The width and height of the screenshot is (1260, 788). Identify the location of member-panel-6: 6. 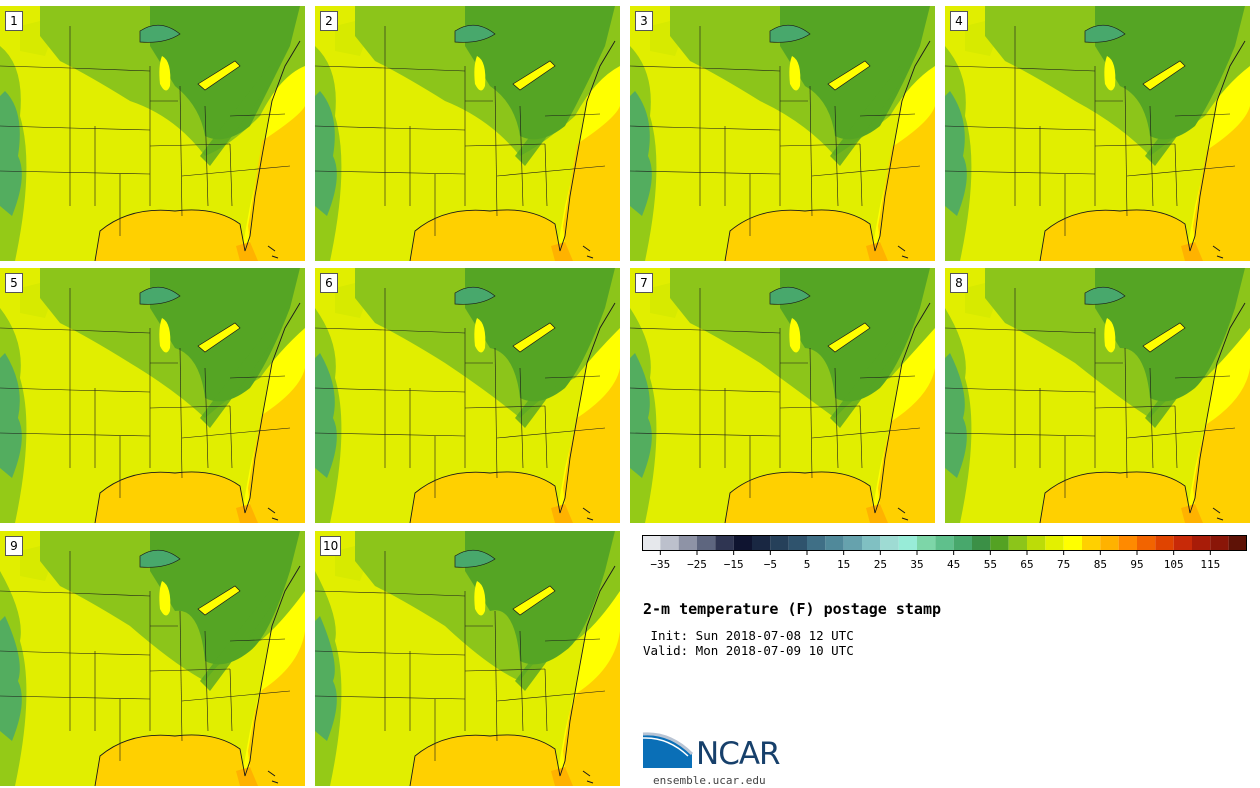
(467, 395).